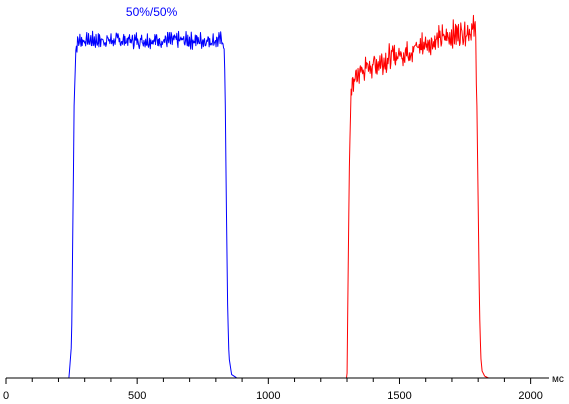 The height and width of the screenshot is (404, 569). What do you see at coordinates (530, 396) in the screenshot?
I see `x-tick-label: 2000` at bounding box center [530, 396].